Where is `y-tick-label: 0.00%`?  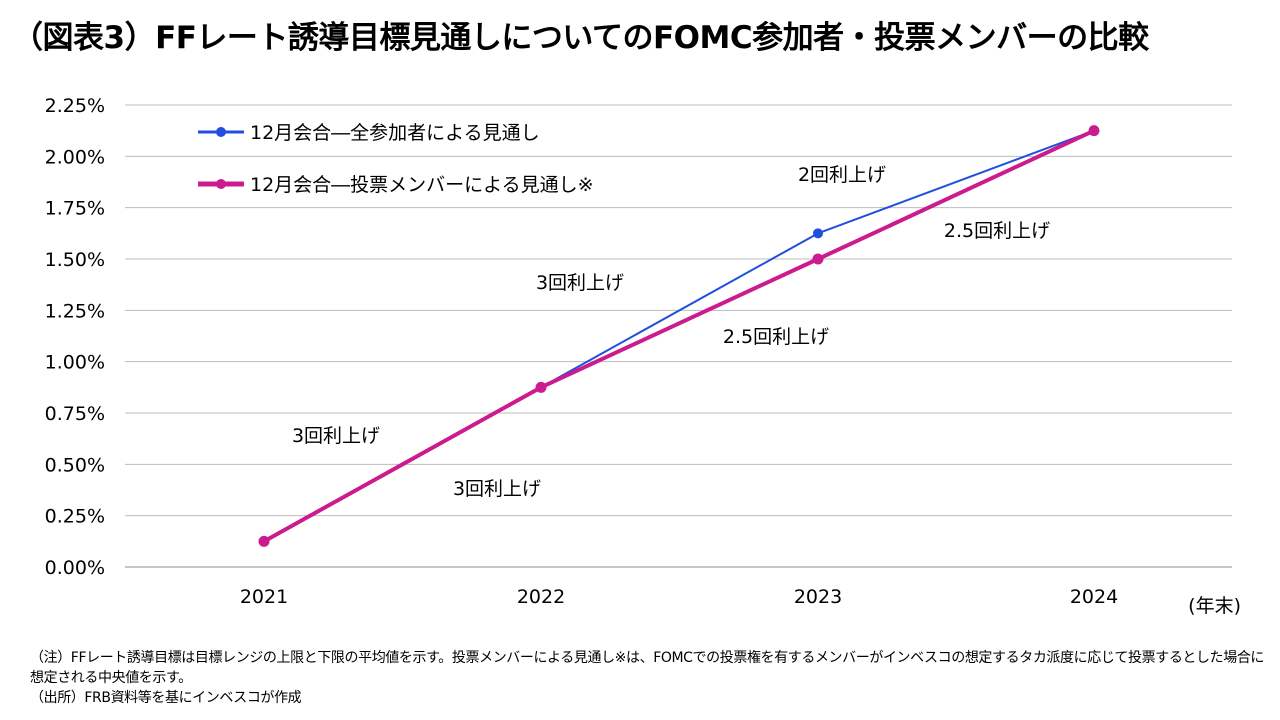
y-tick-label: 0.00% is located at coordinates (75, 568).